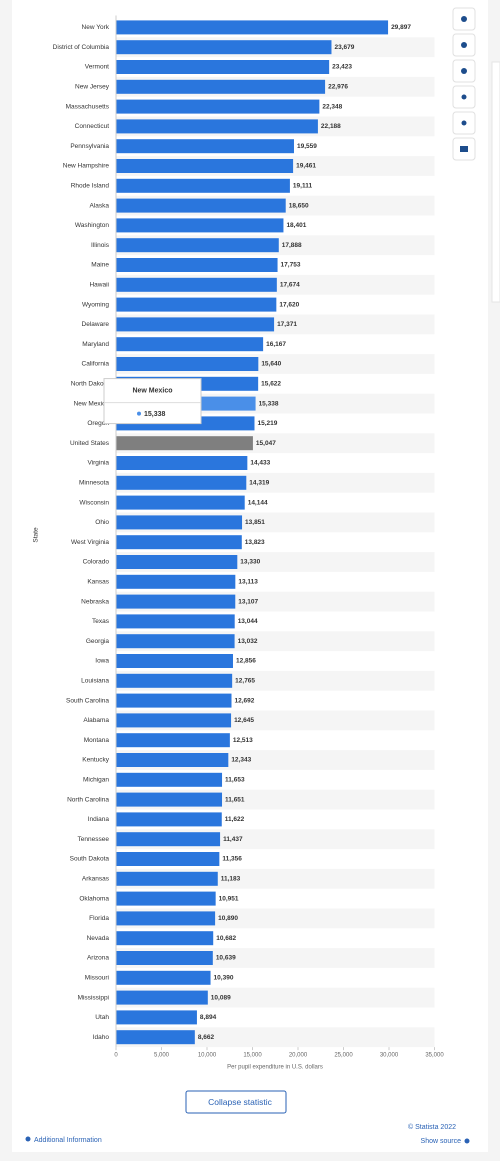 Image resolution: width=500 pixels, height=1161 pixels. I want to click on value-label: 8,662, so click(206, 1037).